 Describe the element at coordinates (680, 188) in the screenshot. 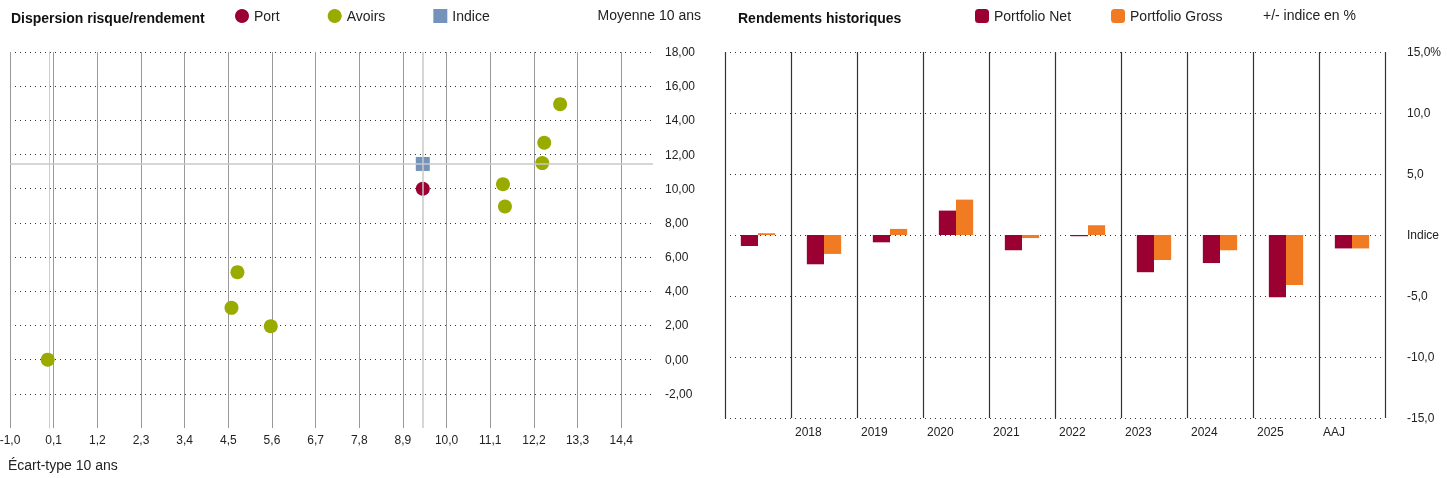

I see `y-tick-label: 10,00` at that location.